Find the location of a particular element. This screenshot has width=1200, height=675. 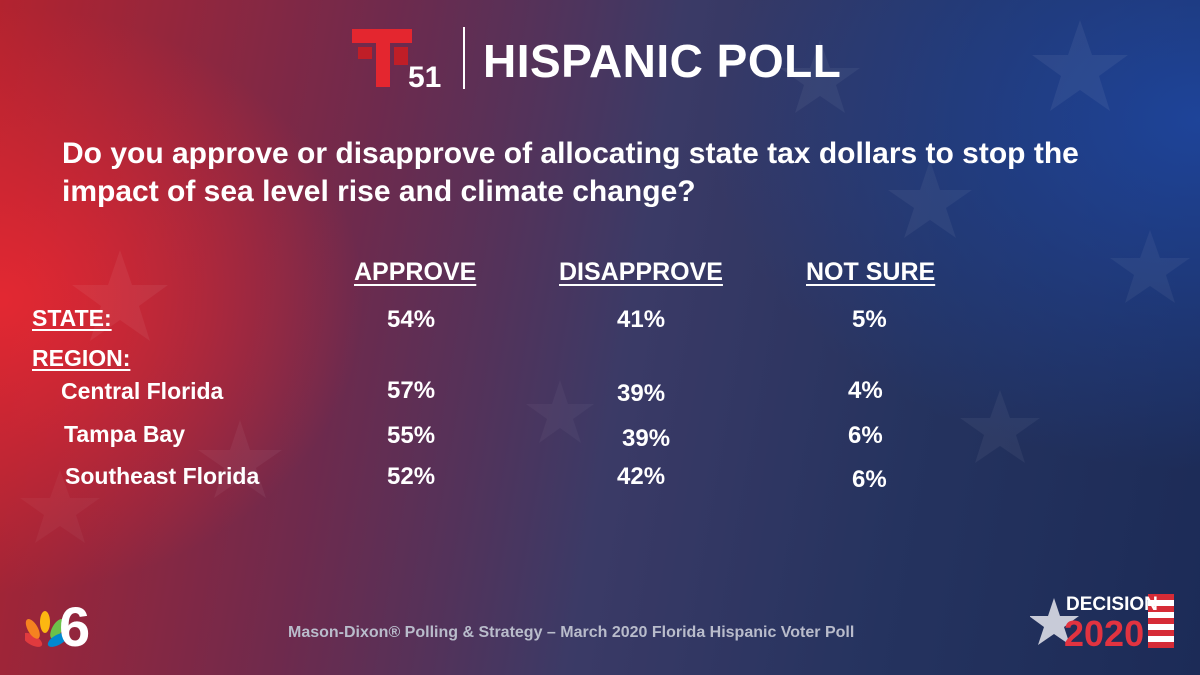

central-florida-disapprove-value: 39% is located at coordinates (641, 393).